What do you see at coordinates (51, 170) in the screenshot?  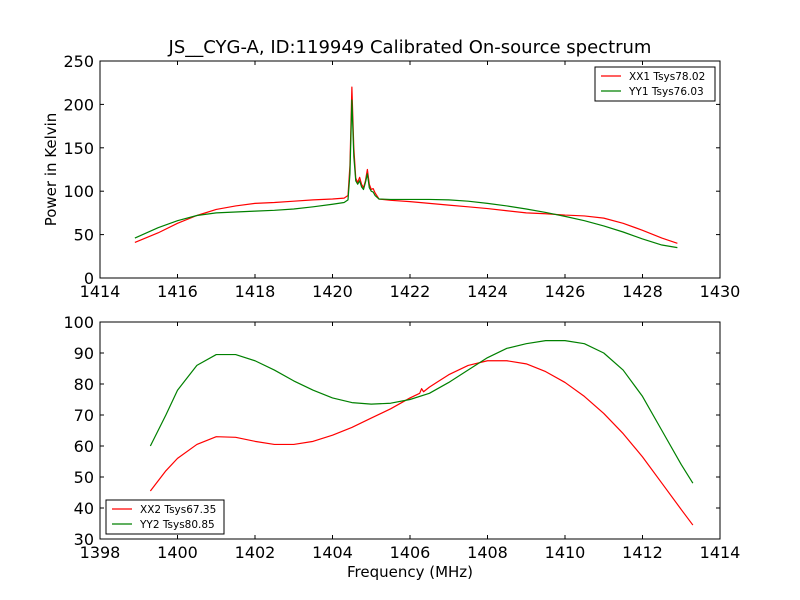 I see `y-axis-label: Power in Kelvin` at bounding box center [51, 170].